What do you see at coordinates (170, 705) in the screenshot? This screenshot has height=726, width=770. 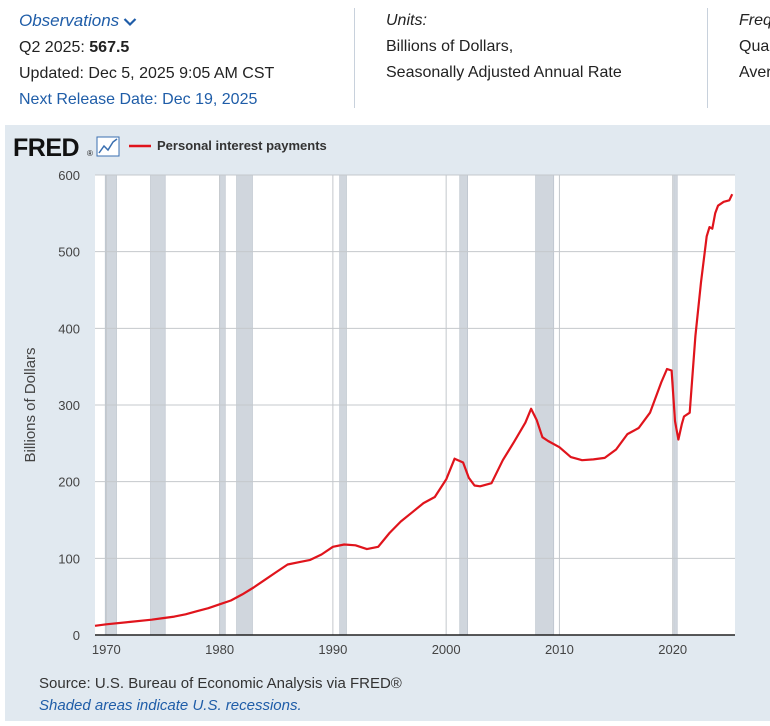 I see `recession-note-link: Shaded areas indicate U.S. recessions.` at bounding box center [170, 705].